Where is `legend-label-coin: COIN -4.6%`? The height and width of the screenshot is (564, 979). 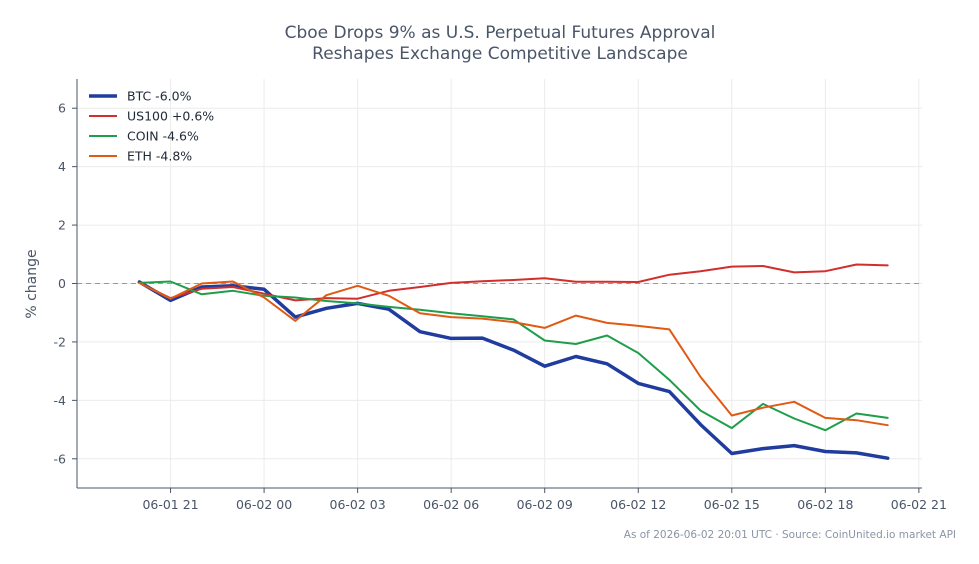 legend-label-coin: COIN -4.6% is located at coordinates (163, 136).